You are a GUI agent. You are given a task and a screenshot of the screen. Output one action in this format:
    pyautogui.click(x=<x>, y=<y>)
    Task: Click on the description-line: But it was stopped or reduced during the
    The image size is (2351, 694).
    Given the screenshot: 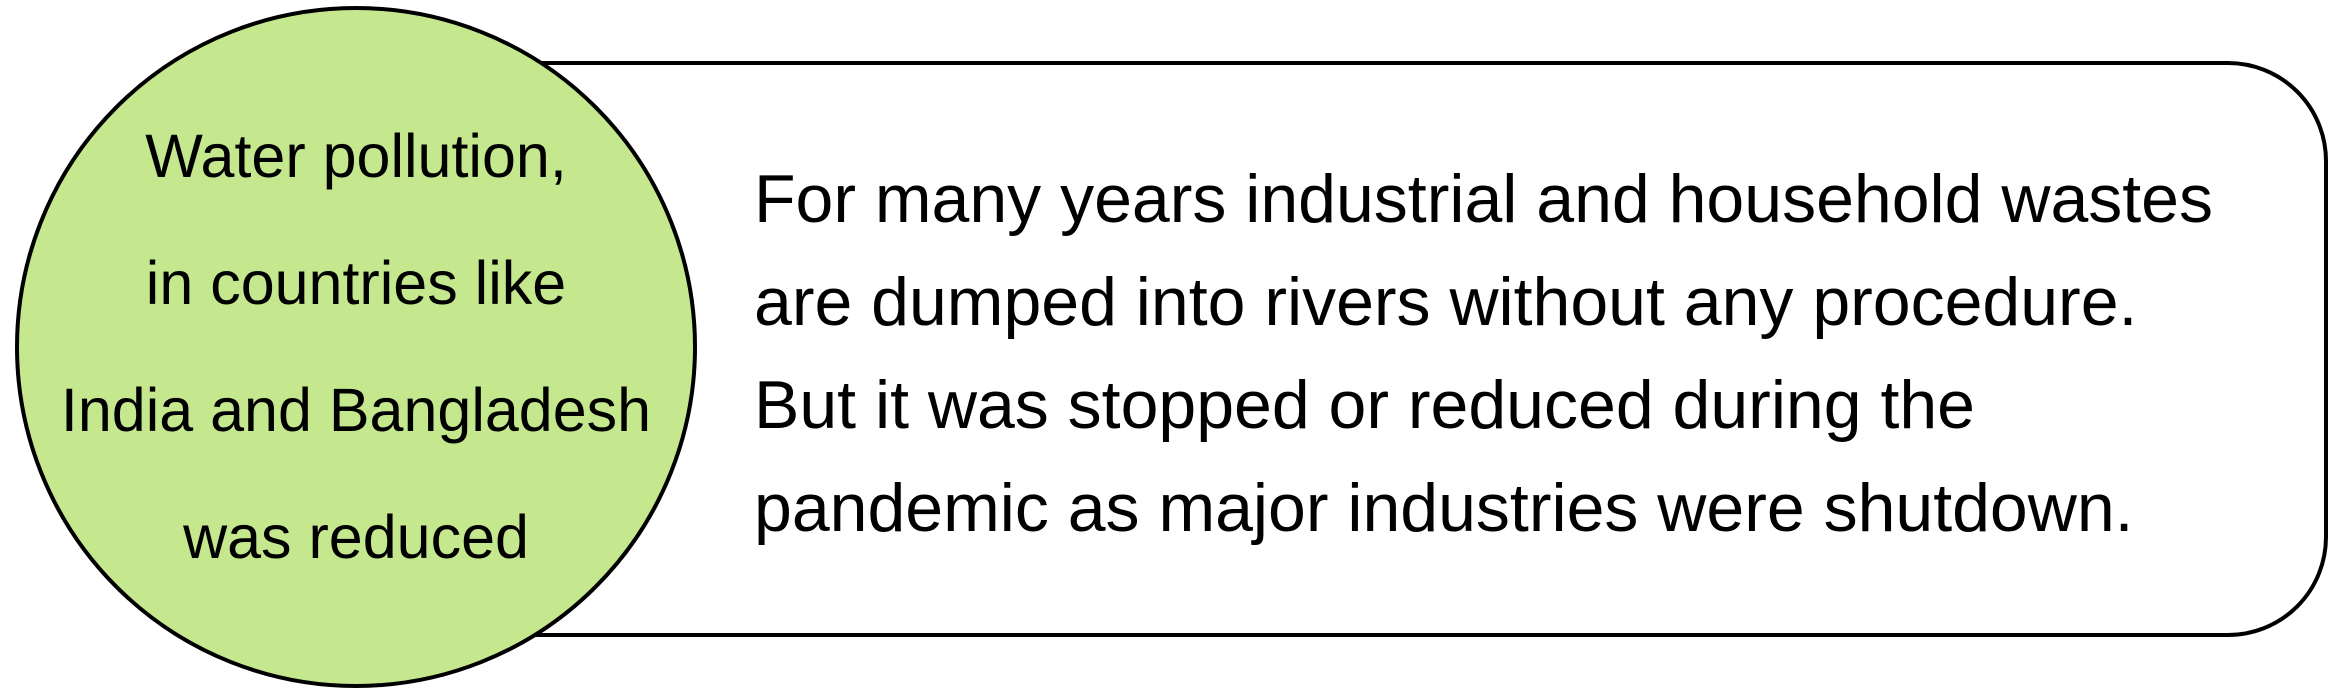 What is the action you would take?
    pyautogui.click(x=1364, y=405)
    